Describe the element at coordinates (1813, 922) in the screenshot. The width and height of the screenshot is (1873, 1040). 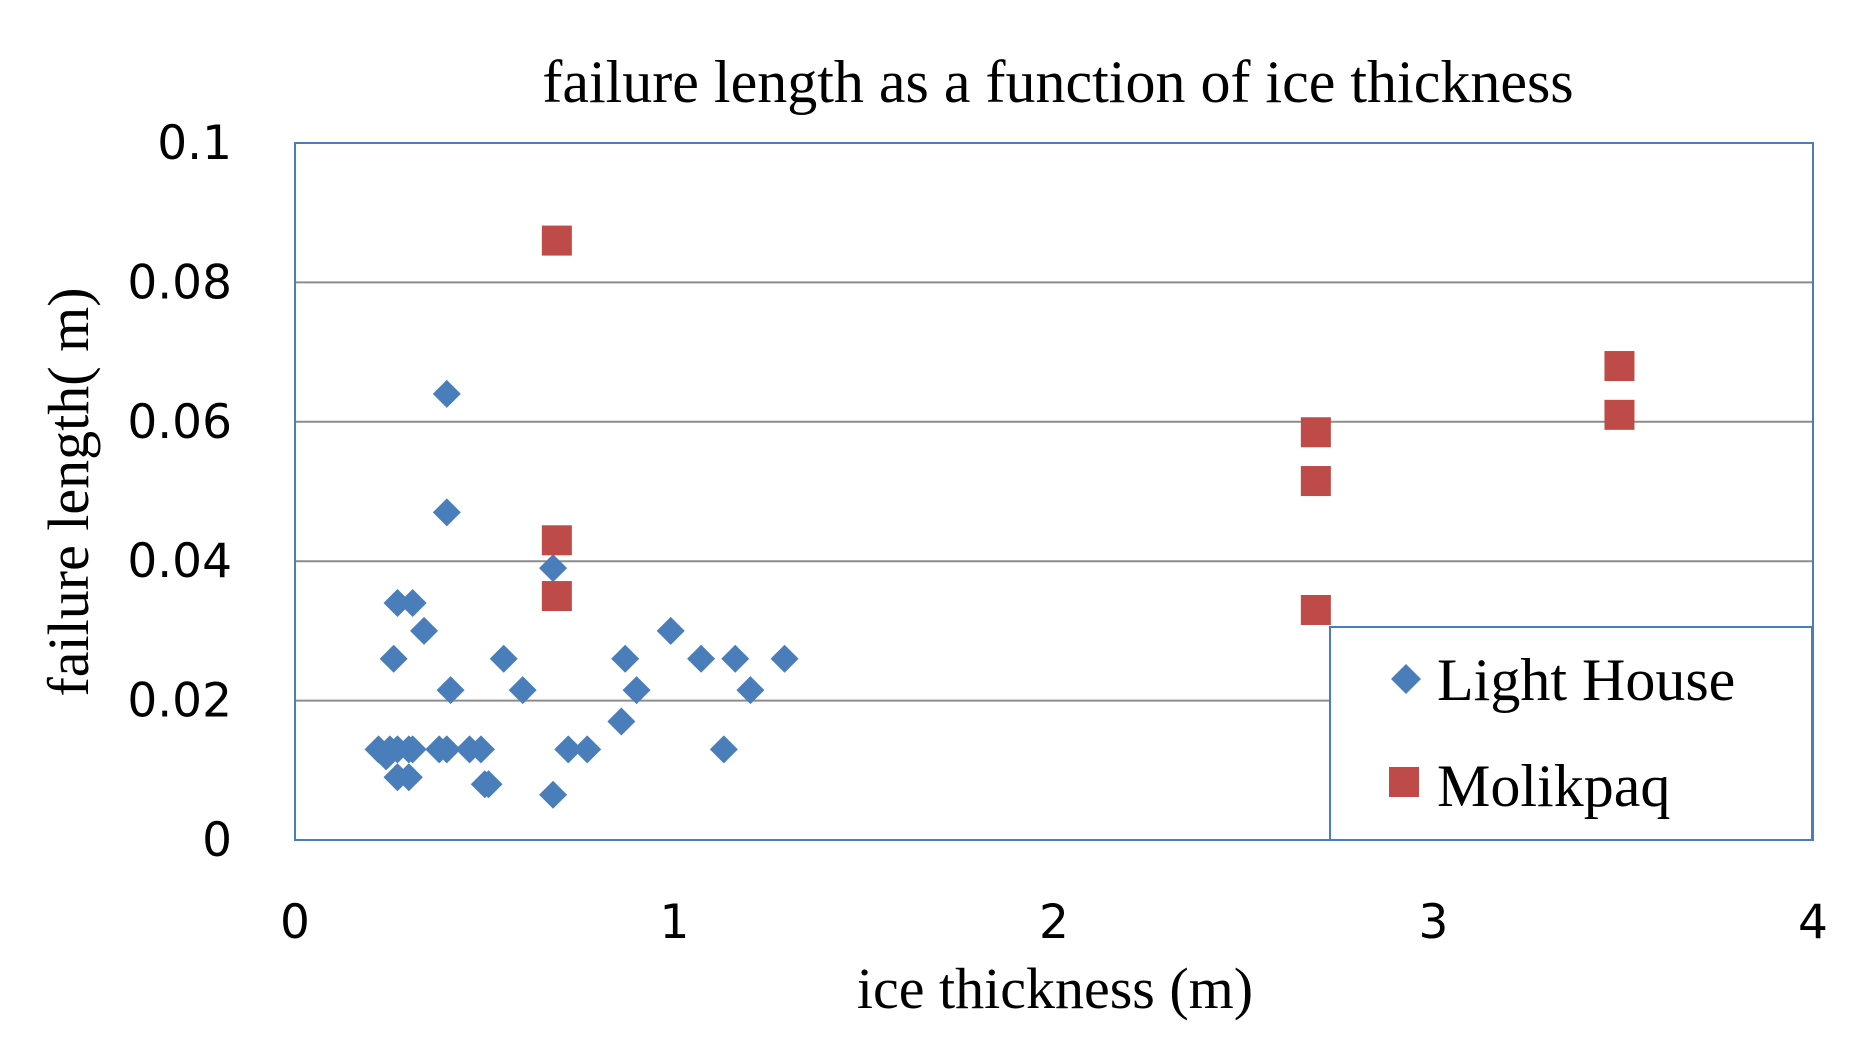
I see `x-tick-label: 4` at that location.